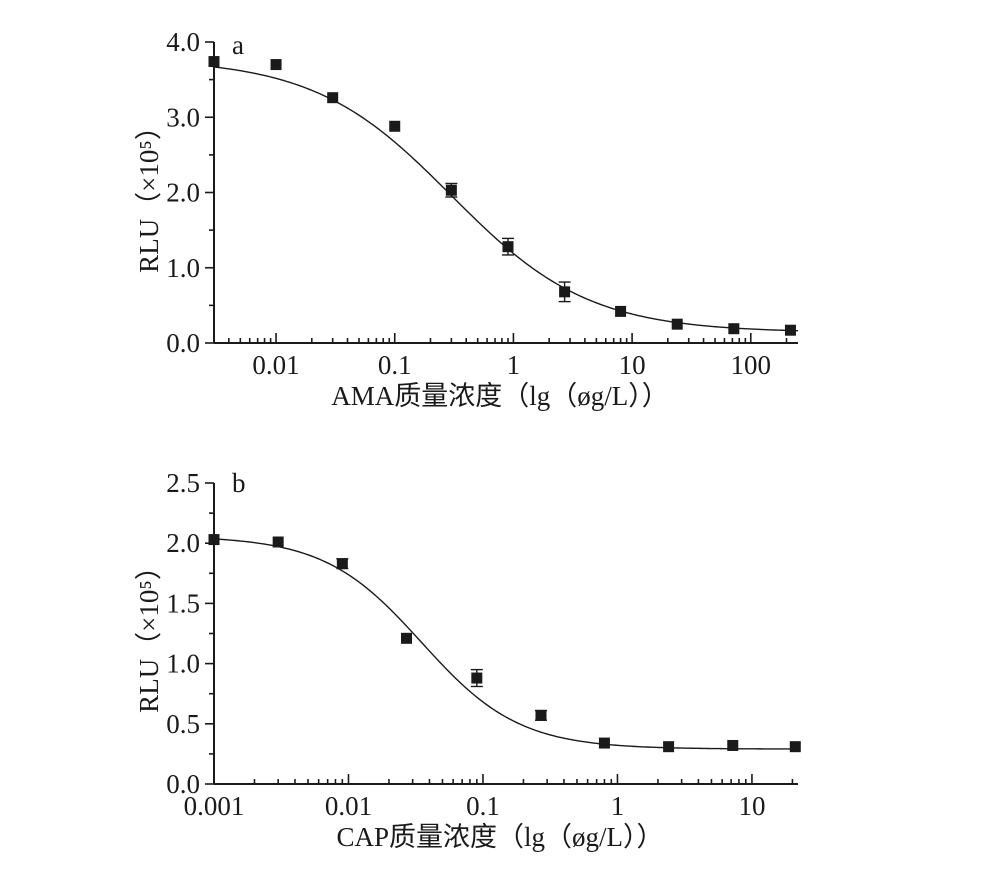  I want to click on y-tick-label-a: 2.0, so click(183, 193).